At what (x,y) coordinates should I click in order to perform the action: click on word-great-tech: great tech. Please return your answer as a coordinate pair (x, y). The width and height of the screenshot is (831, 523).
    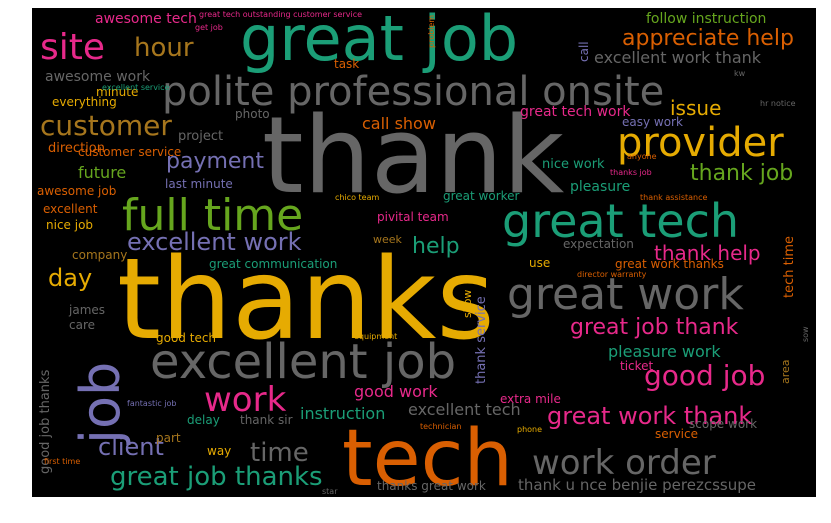
    Looking at the image, I should click on (621, 221).